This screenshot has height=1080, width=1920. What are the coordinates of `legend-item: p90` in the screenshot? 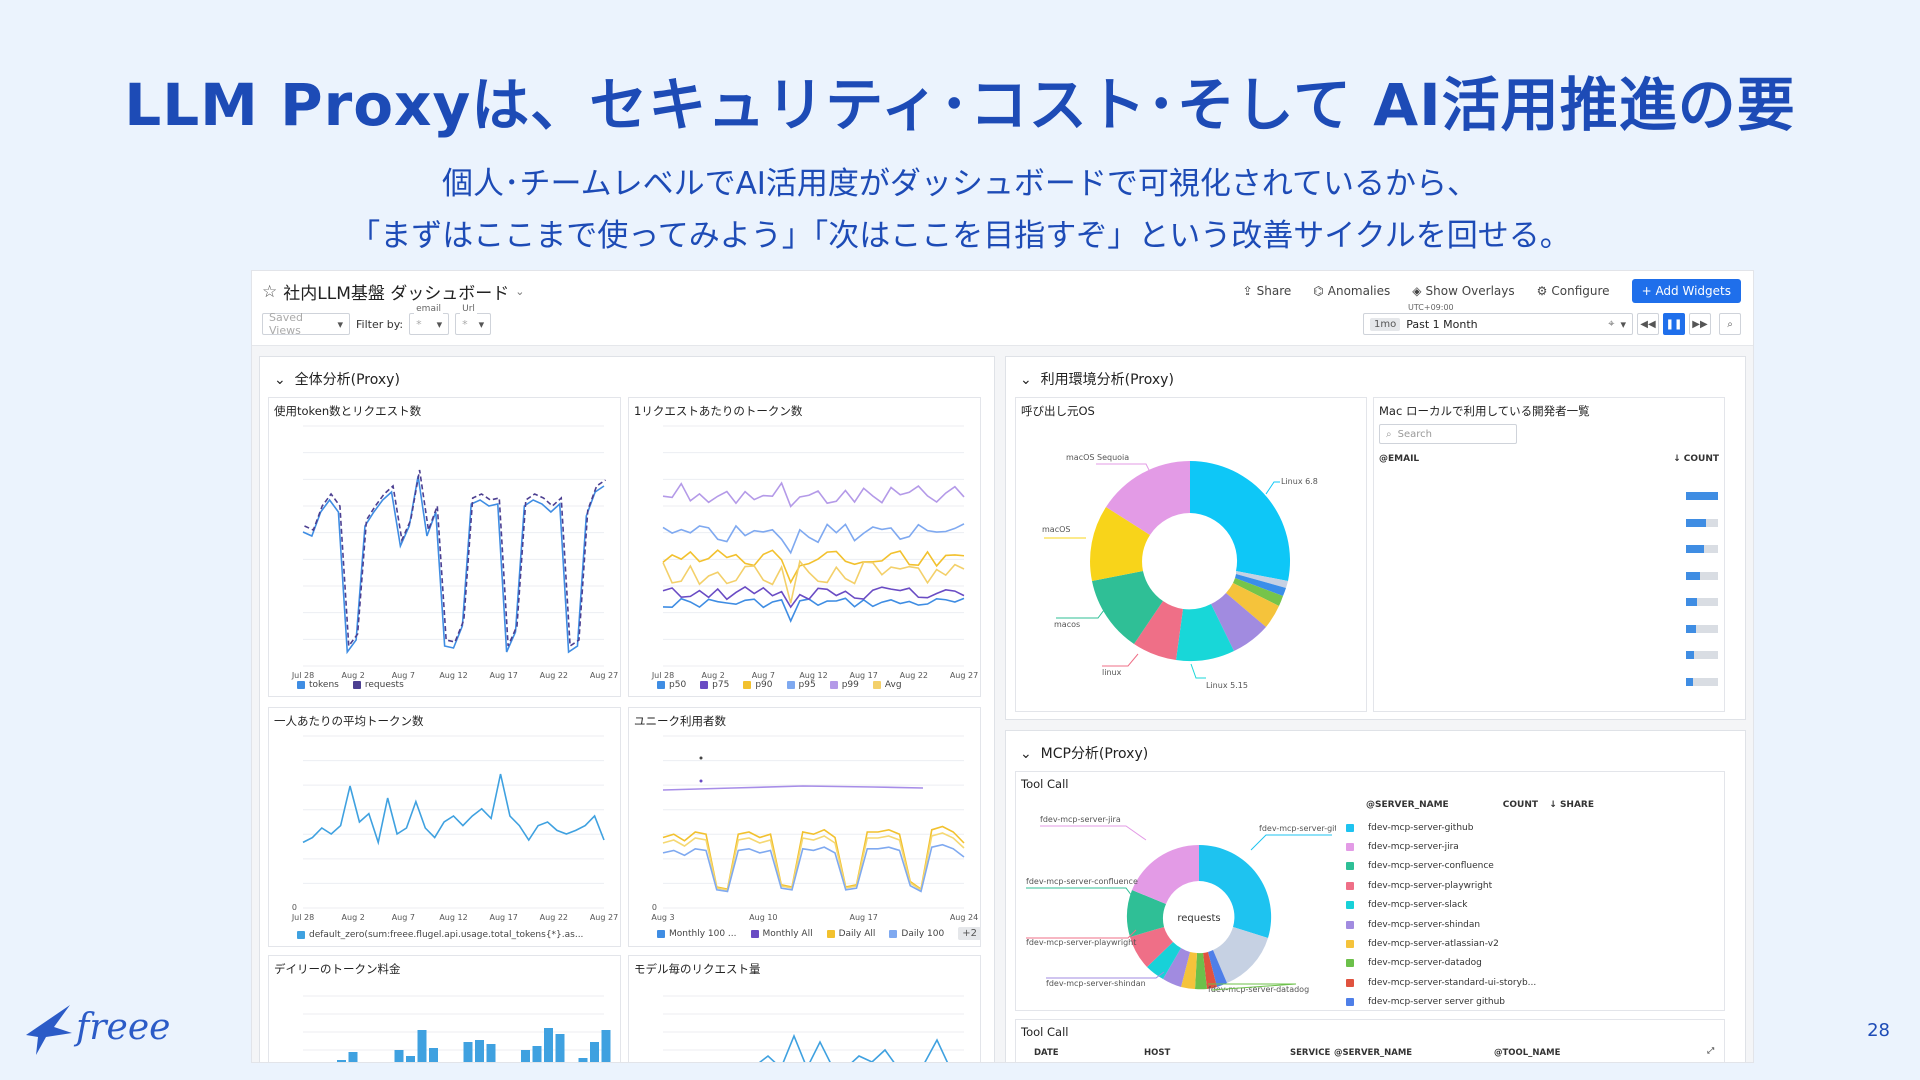 It's located at (758, 685).